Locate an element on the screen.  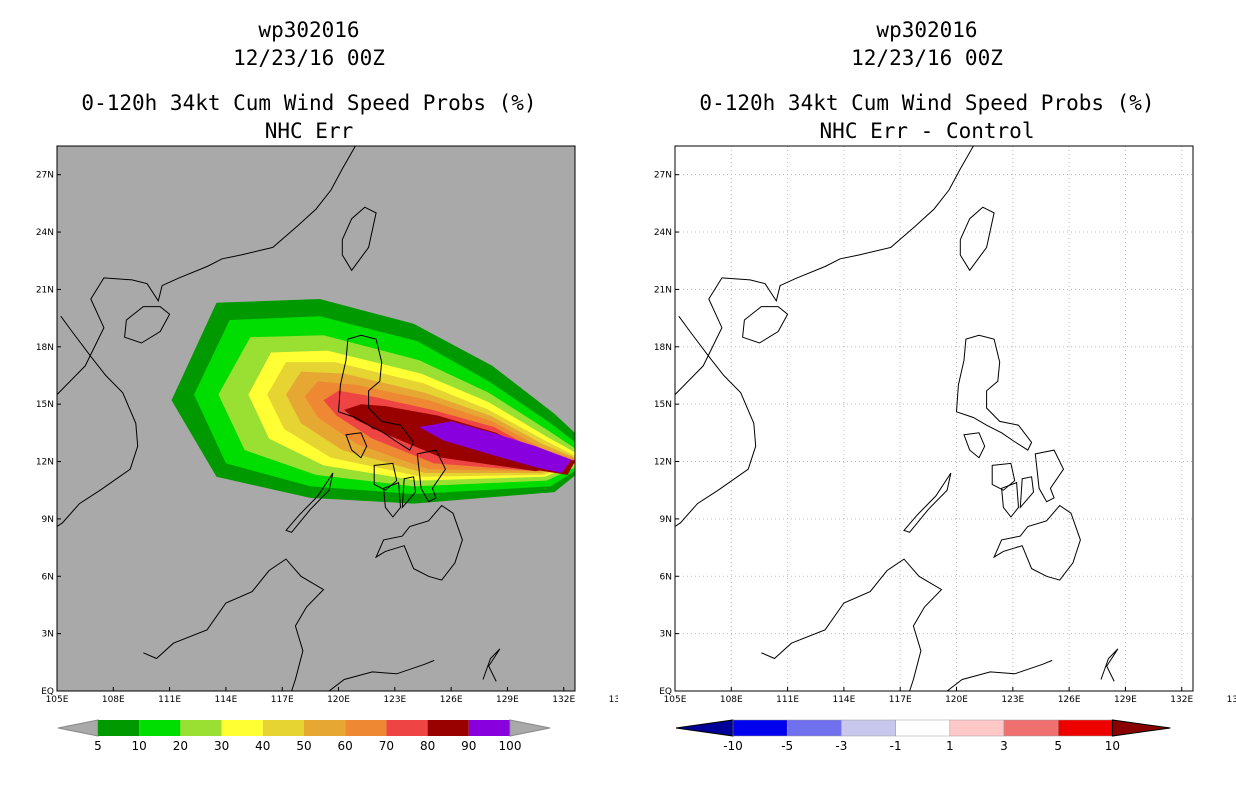
colorbar-label: -5 is located at coordinates (787, 746).